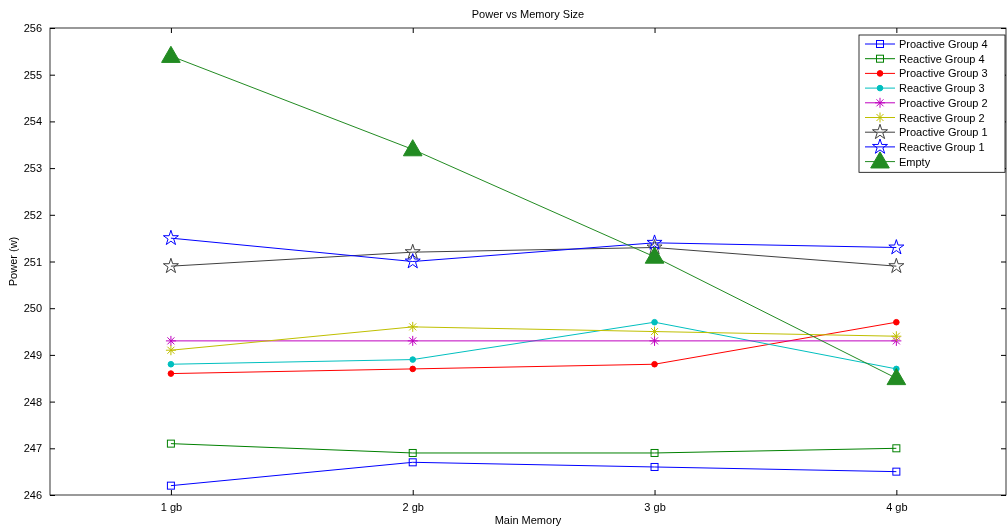  I want to click on y-tick-label: 247, so click(32, 448).